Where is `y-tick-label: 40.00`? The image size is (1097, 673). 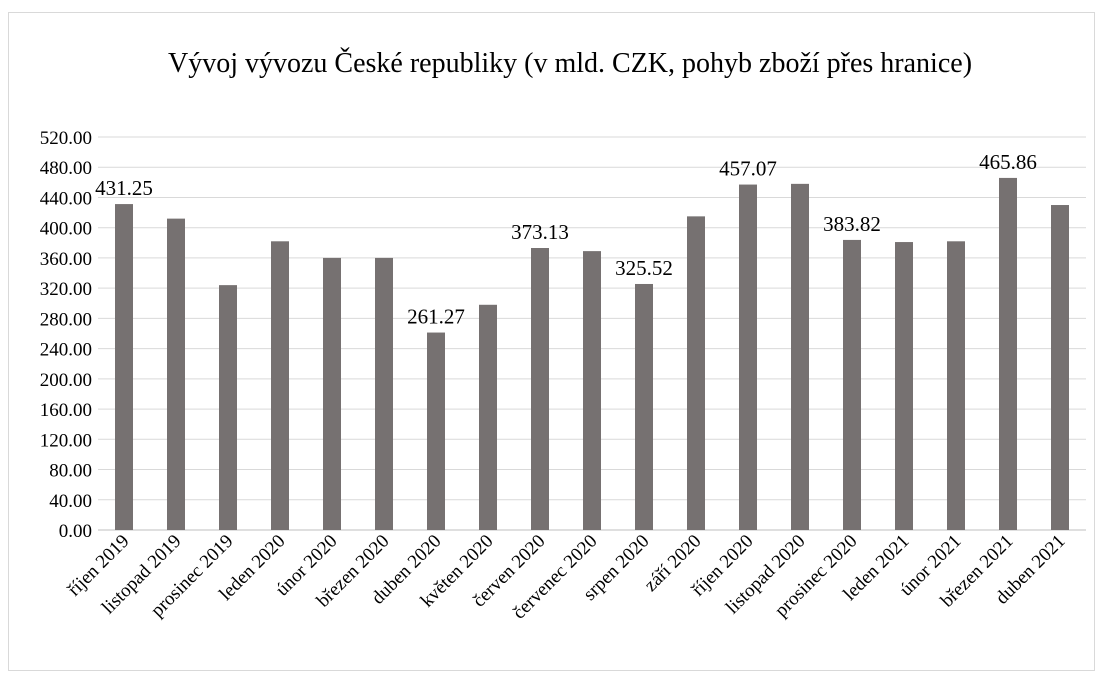
y-tick-label: 40.00 is located at coordinates (70, 501).